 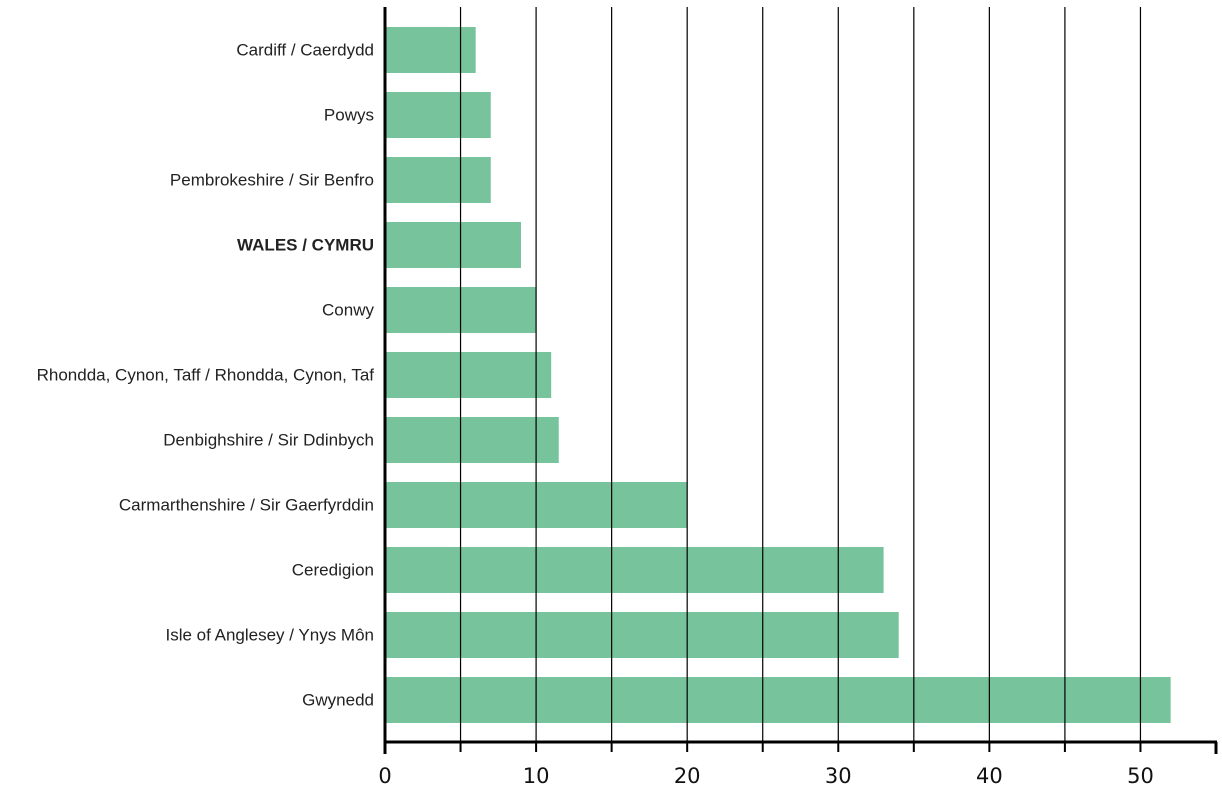 What do you see at coordinates (333, 570) in the screenshot?
I see `category-label-9: Ceredigion` at bounding box center [333, 570].